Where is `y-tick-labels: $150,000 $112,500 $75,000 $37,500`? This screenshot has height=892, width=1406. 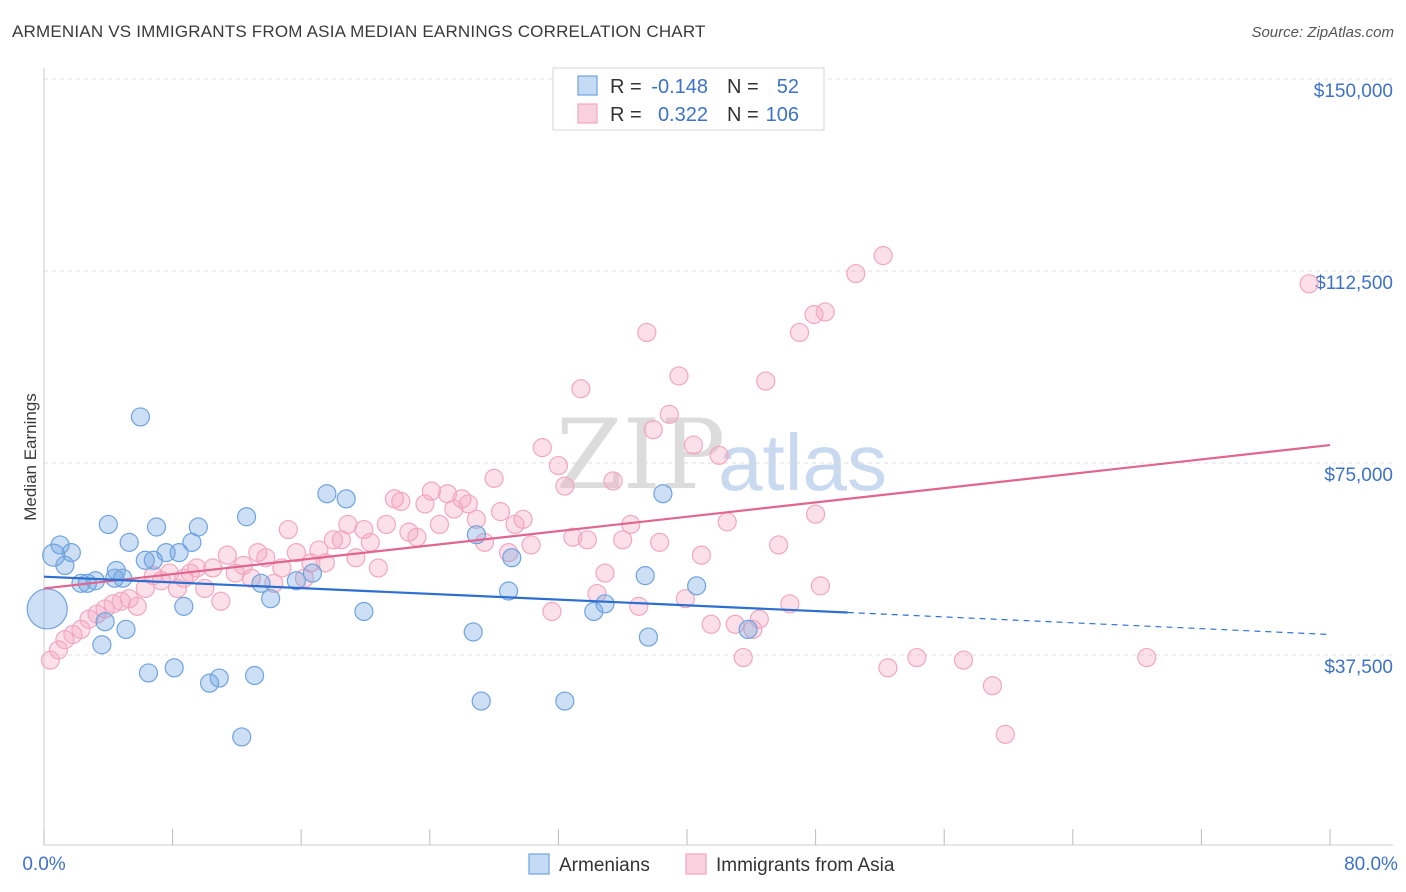 y-tick-labels: $150,000 $112,500 $75,000 $37,500 is located at coordinates (1353, 379).